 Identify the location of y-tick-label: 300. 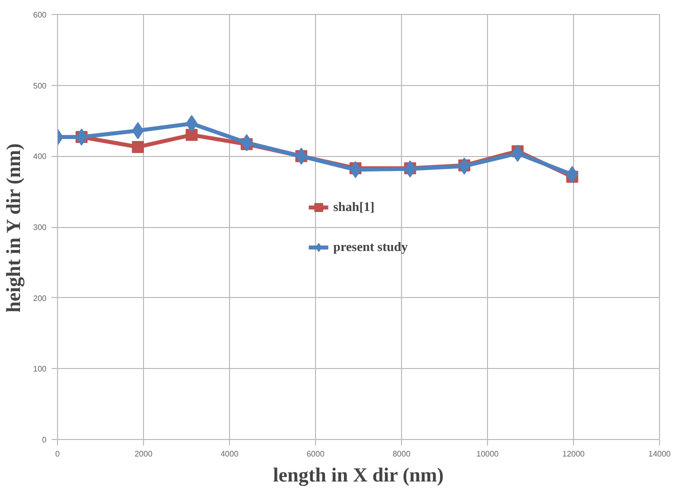
(40, 227).